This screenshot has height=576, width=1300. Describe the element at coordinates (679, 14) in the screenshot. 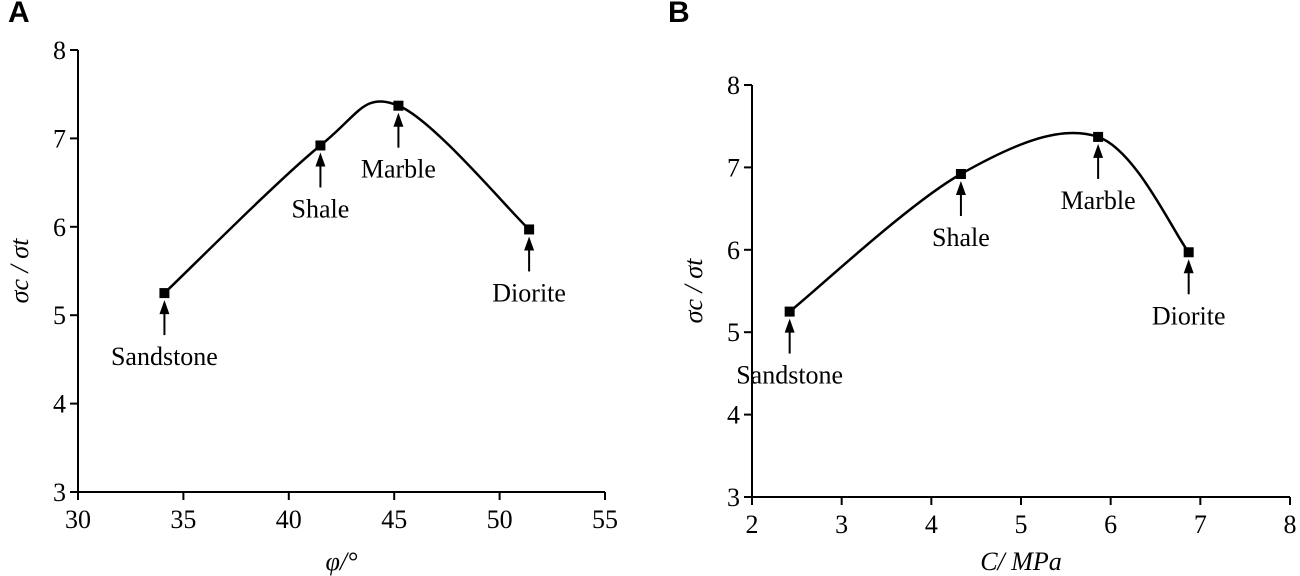

I see `panel-label: B` at that location.